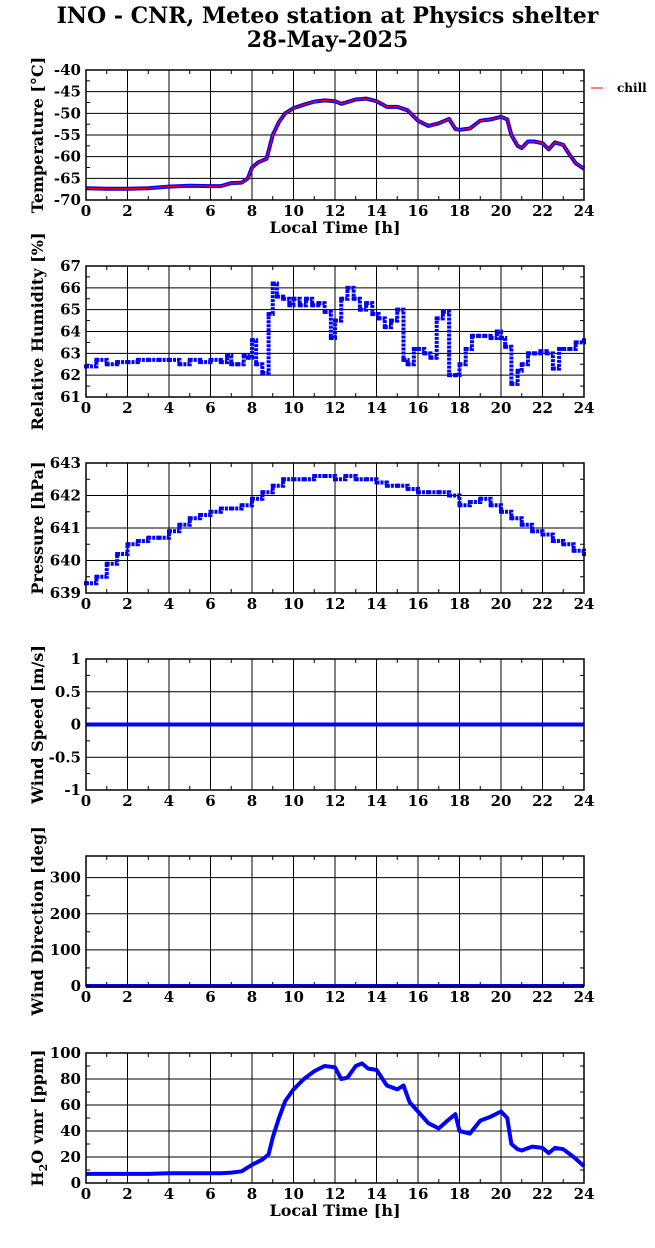  I want to click on y-tick-label: -45, so click(67, 92).